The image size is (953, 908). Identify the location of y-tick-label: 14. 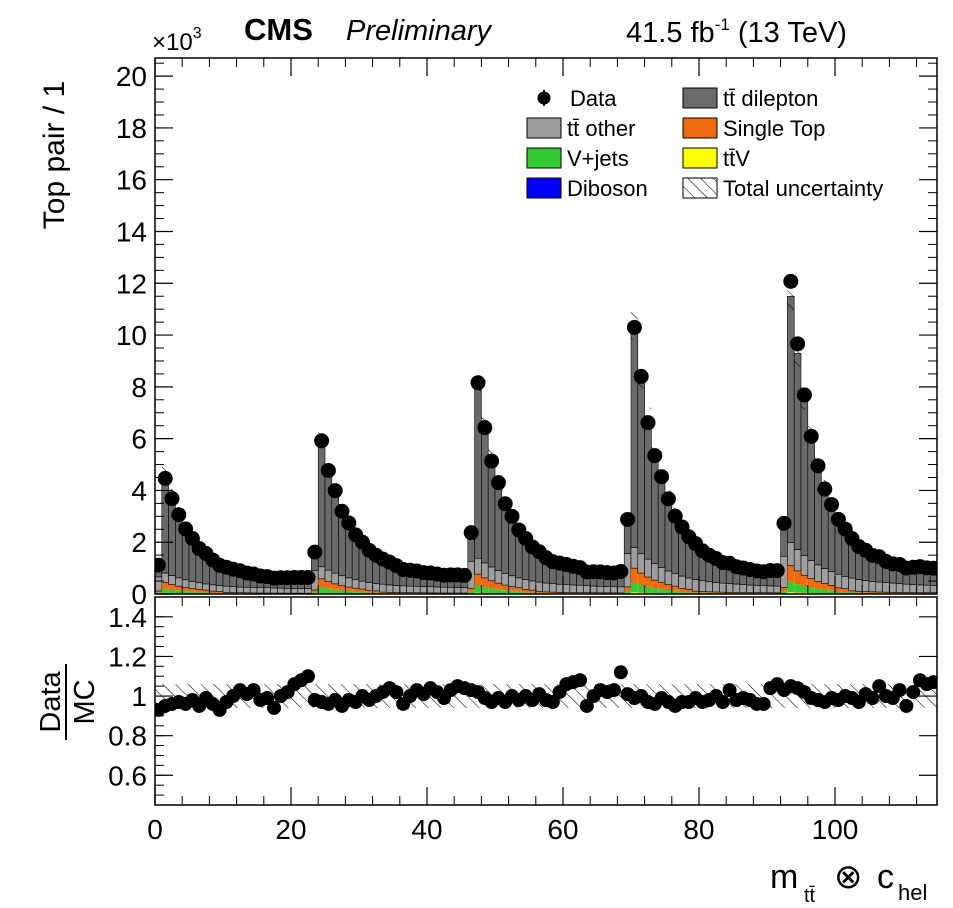
(131, 231).